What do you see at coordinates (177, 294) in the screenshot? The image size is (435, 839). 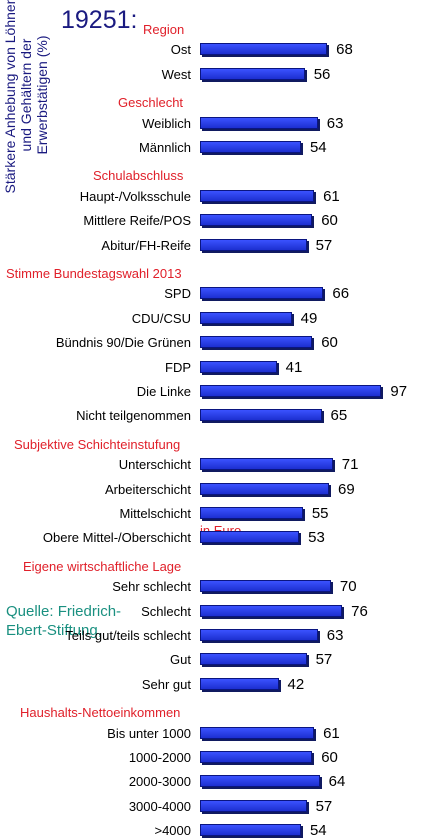 I see `category-label: SPD` at bounding box center [177, 294].